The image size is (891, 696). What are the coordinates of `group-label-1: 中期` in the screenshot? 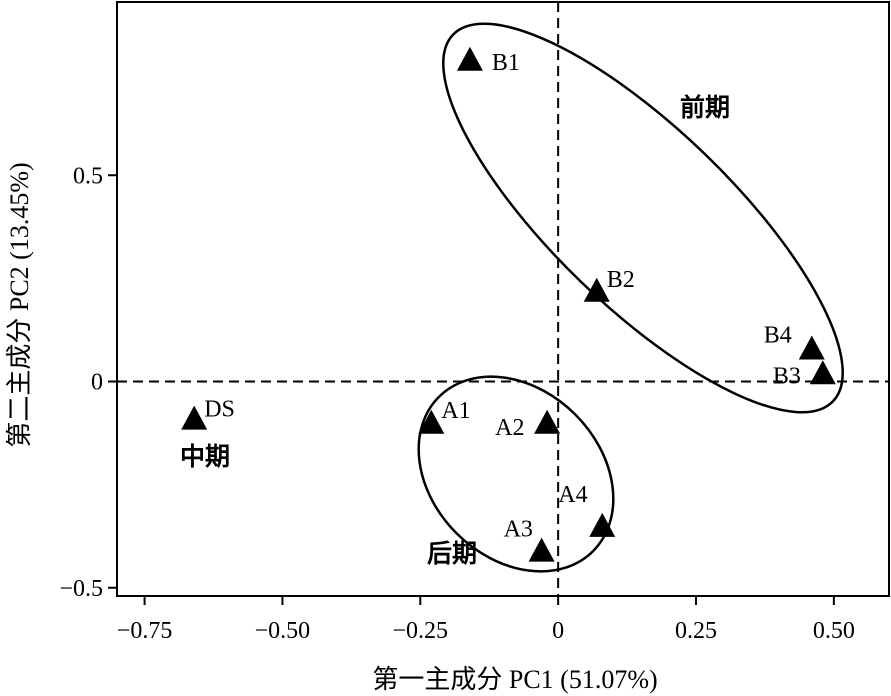 It's located at (205, 456).